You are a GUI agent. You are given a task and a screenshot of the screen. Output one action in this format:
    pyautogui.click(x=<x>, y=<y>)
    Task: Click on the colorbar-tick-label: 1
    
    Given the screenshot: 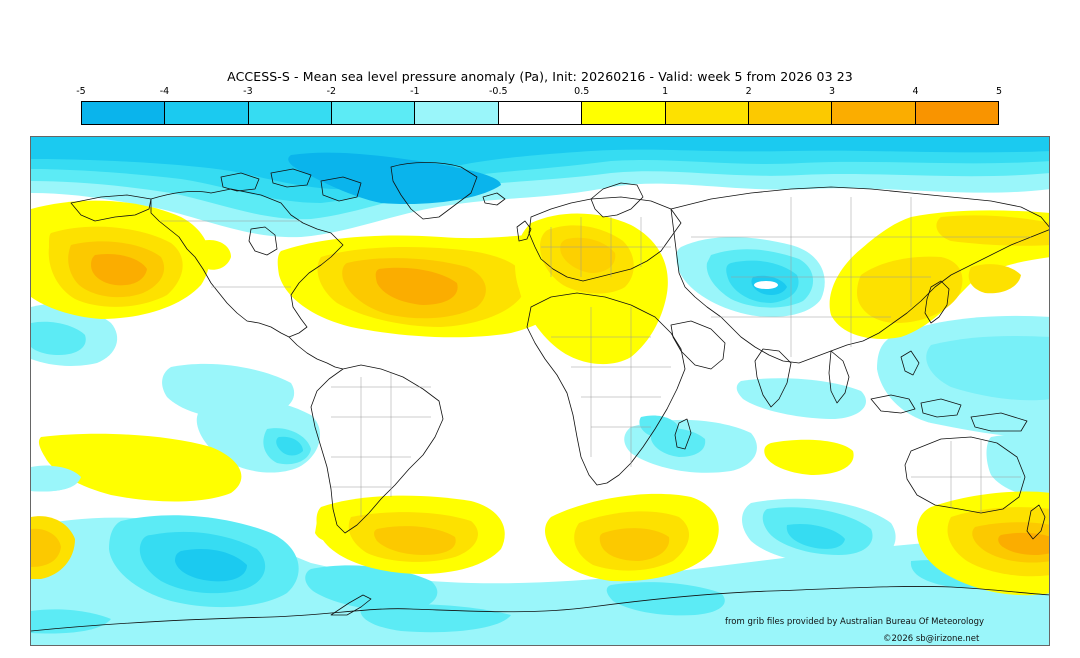 What is the action you would take?
    pyautogui.click(x=665, y=91)
    